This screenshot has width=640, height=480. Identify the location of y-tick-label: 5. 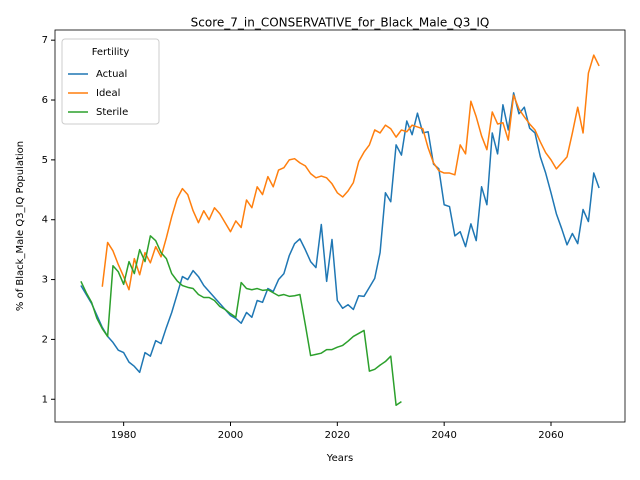
(45, 160).